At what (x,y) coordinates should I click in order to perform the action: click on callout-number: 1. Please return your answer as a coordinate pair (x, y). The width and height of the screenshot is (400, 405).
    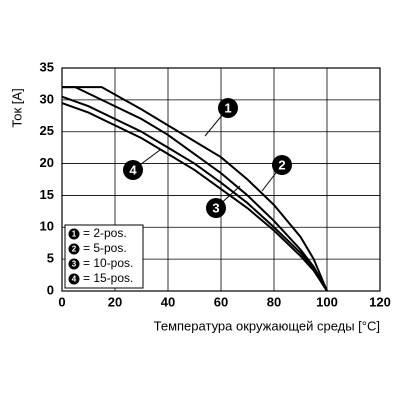
    Looking at the image, I should click on (227, 107).